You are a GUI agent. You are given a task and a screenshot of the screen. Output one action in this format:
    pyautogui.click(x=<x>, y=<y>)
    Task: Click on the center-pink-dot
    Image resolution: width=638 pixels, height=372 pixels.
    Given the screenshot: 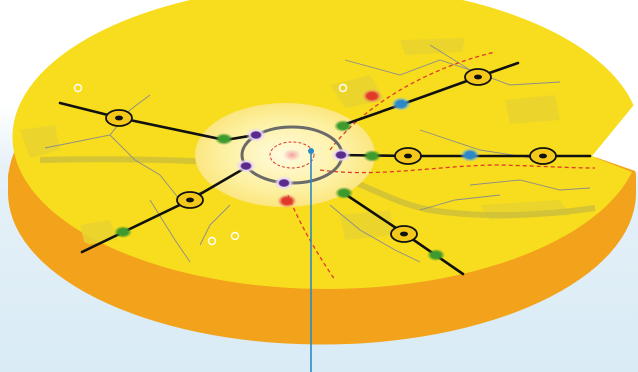 What is the action you would take?
    pyautogui.click(x=292, y=155)
    